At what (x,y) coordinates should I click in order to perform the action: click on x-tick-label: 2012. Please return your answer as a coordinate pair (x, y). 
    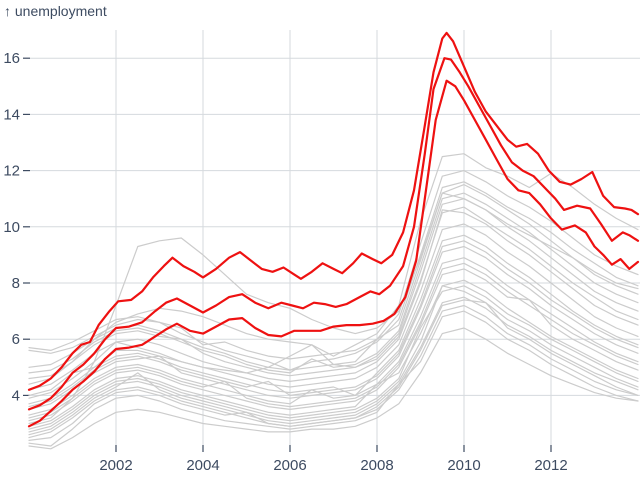
    Looking at the image, I should click on (550, 465).